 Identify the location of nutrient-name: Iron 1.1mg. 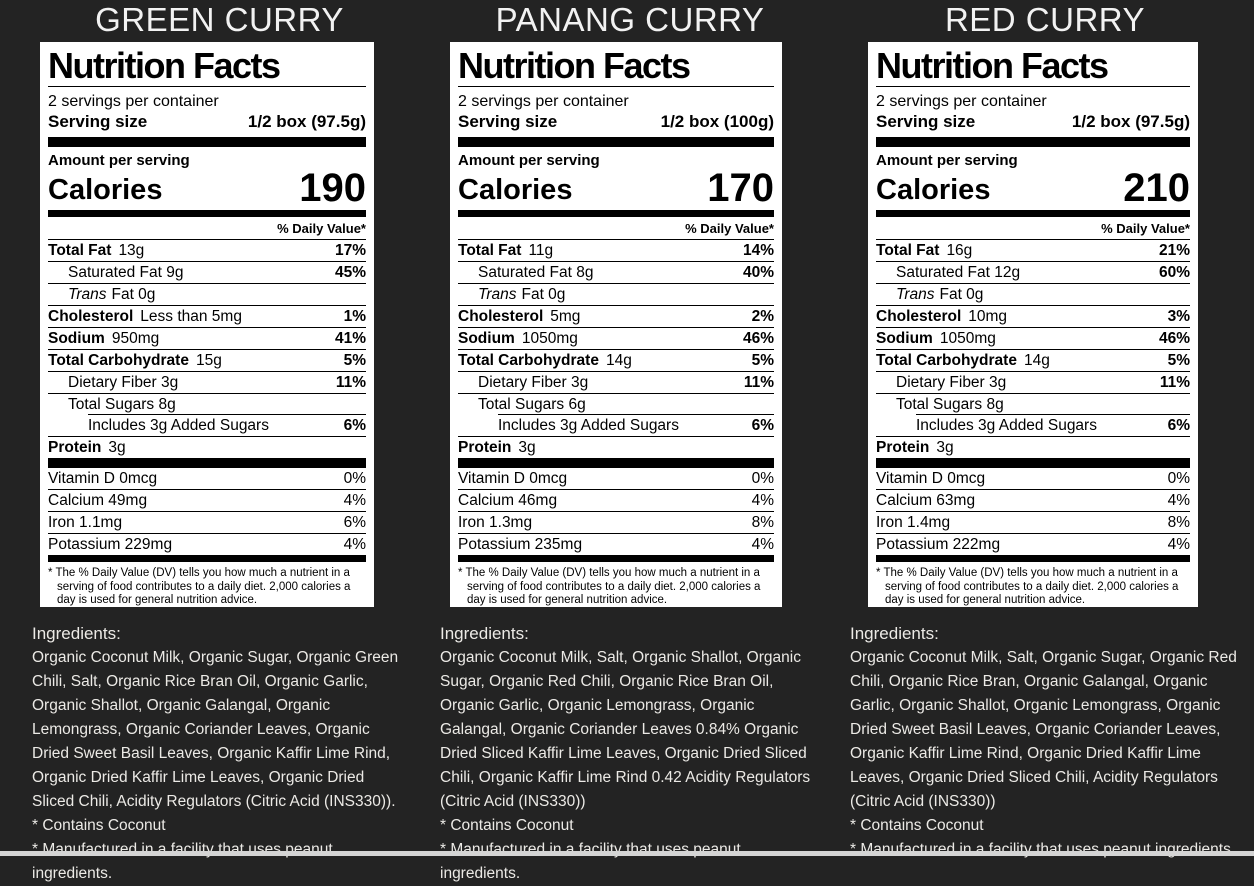
(85, 522).